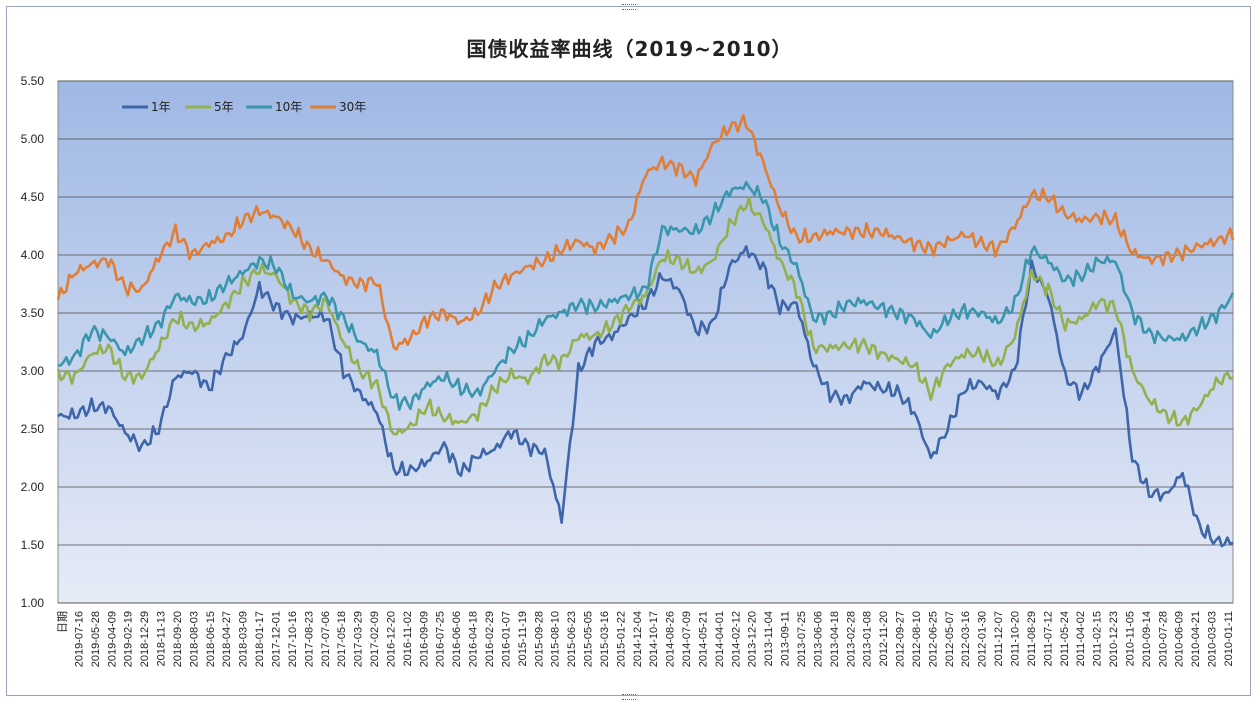  I want to click on x-tick-label: 2011-02-15, so click(1098, 638).